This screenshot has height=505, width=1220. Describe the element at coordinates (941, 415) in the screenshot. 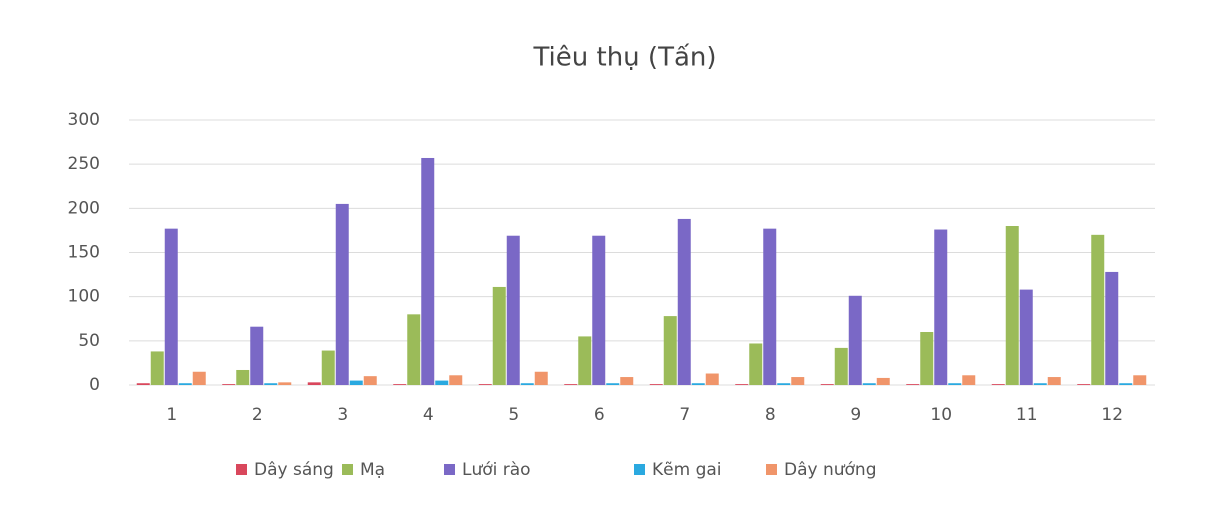

I see `x-tick-label: 10` at that location.